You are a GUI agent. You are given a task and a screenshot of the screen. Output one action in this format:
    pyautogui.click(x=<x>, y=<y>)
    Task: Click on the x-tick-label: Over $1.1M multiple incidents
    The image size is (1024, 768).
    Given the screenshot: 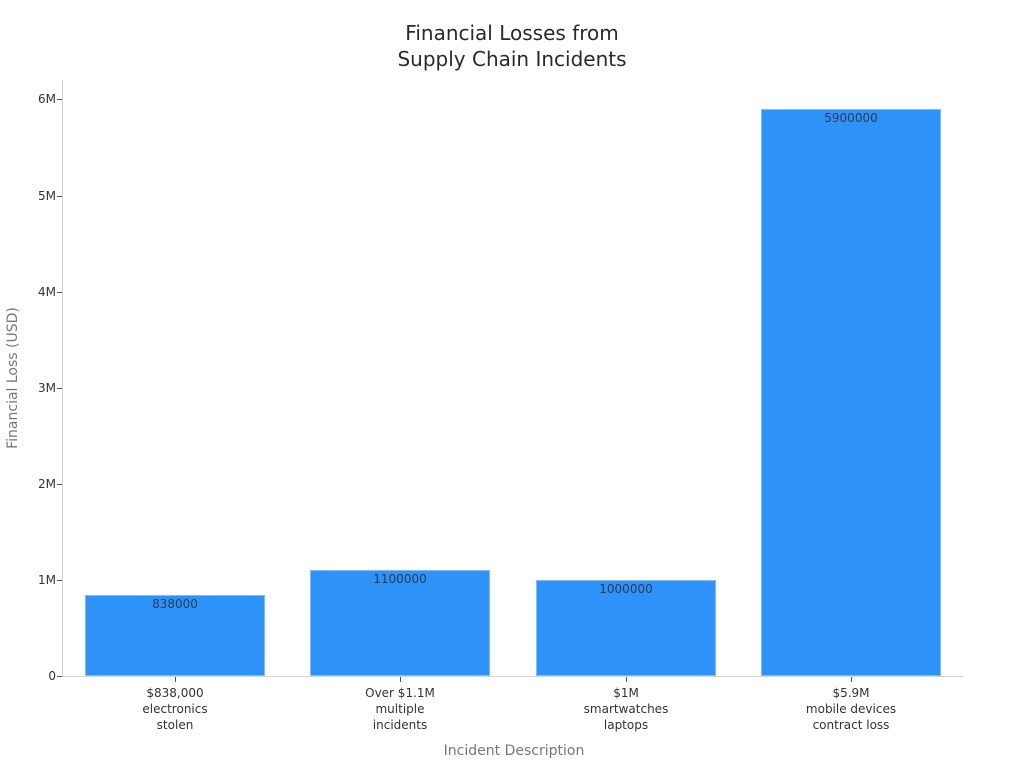 What is the action you would take?
    pyautogui.click(x=400, y=709)
    